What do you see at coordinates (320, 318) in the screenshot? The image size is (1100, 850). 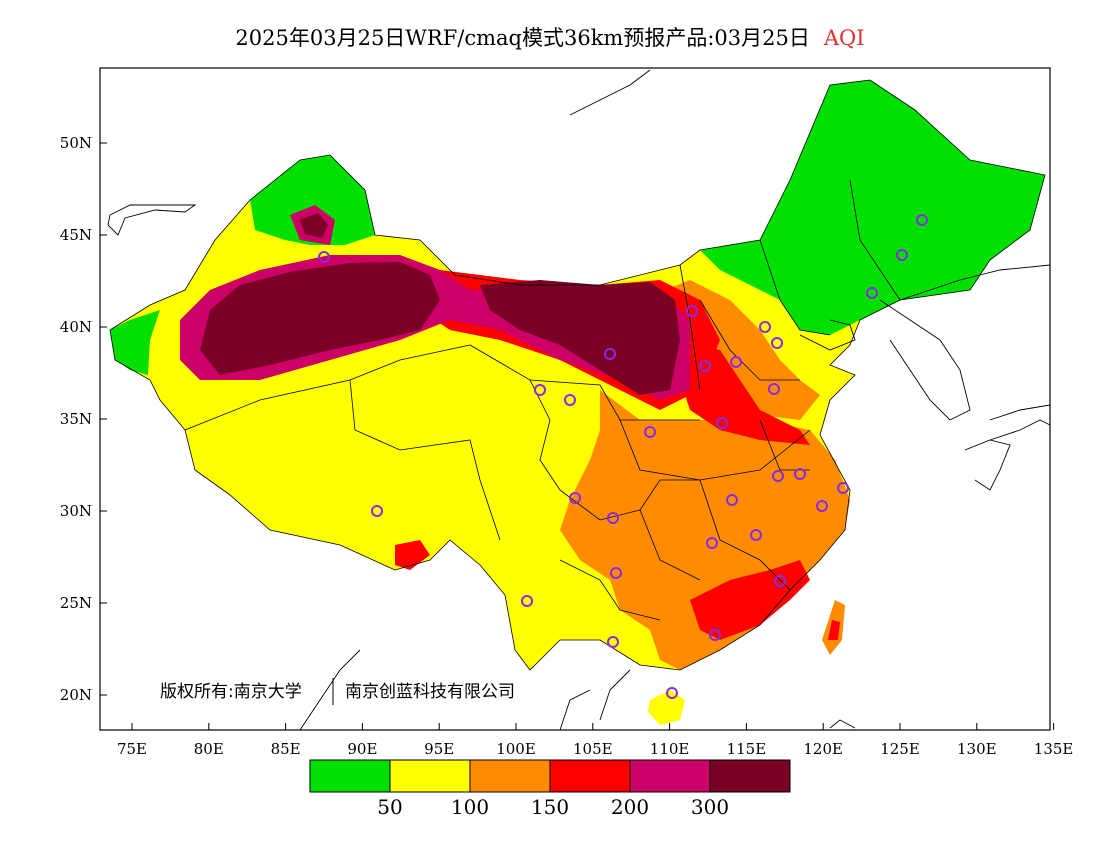 I see `region-aqi-above-300-tarim` at bounding box center [320, 318].